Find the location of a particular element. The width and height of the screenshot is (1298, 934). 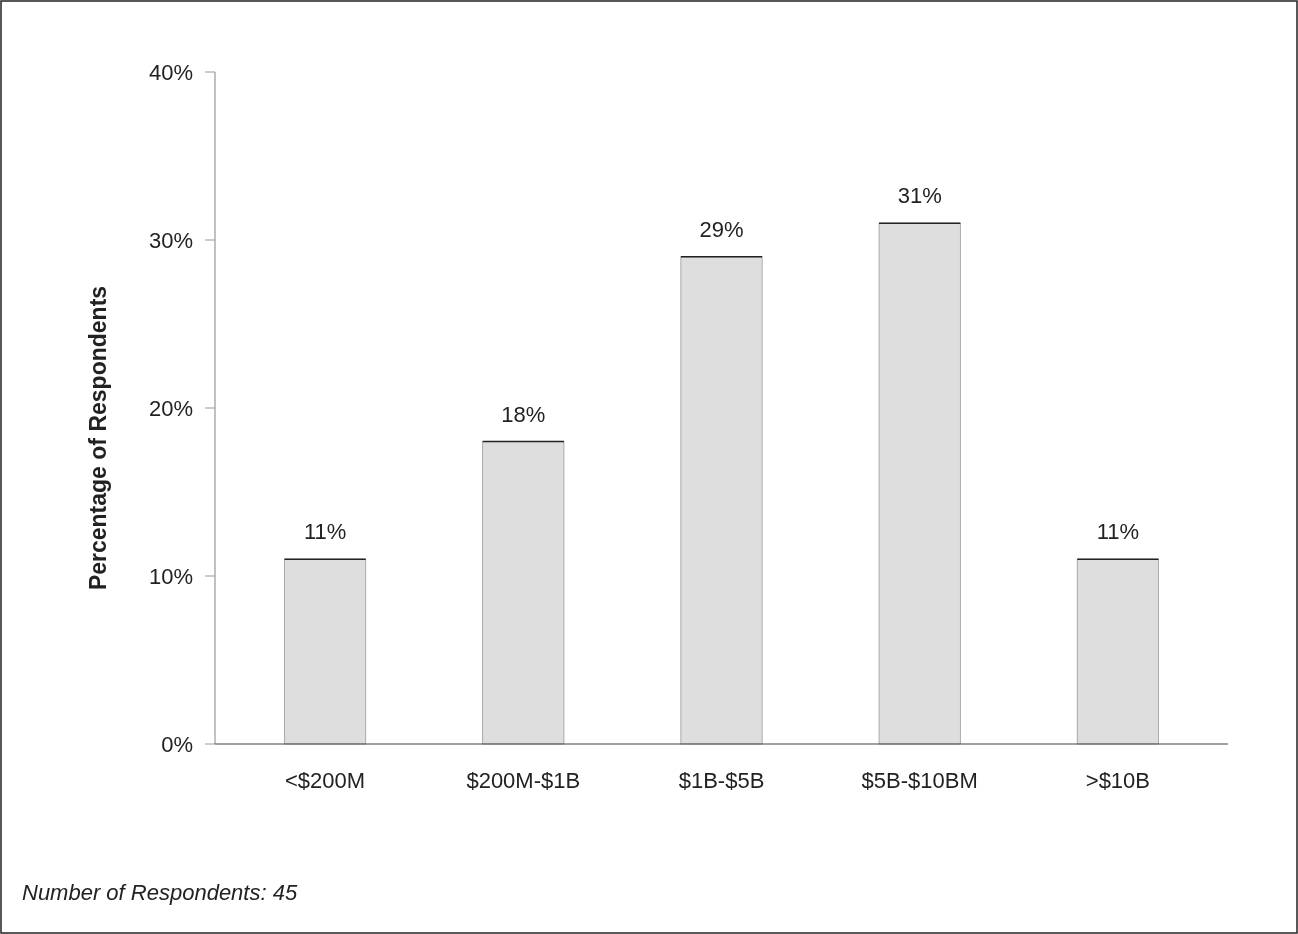

y-tick-label: 10% is located at coordinates (170, 576).